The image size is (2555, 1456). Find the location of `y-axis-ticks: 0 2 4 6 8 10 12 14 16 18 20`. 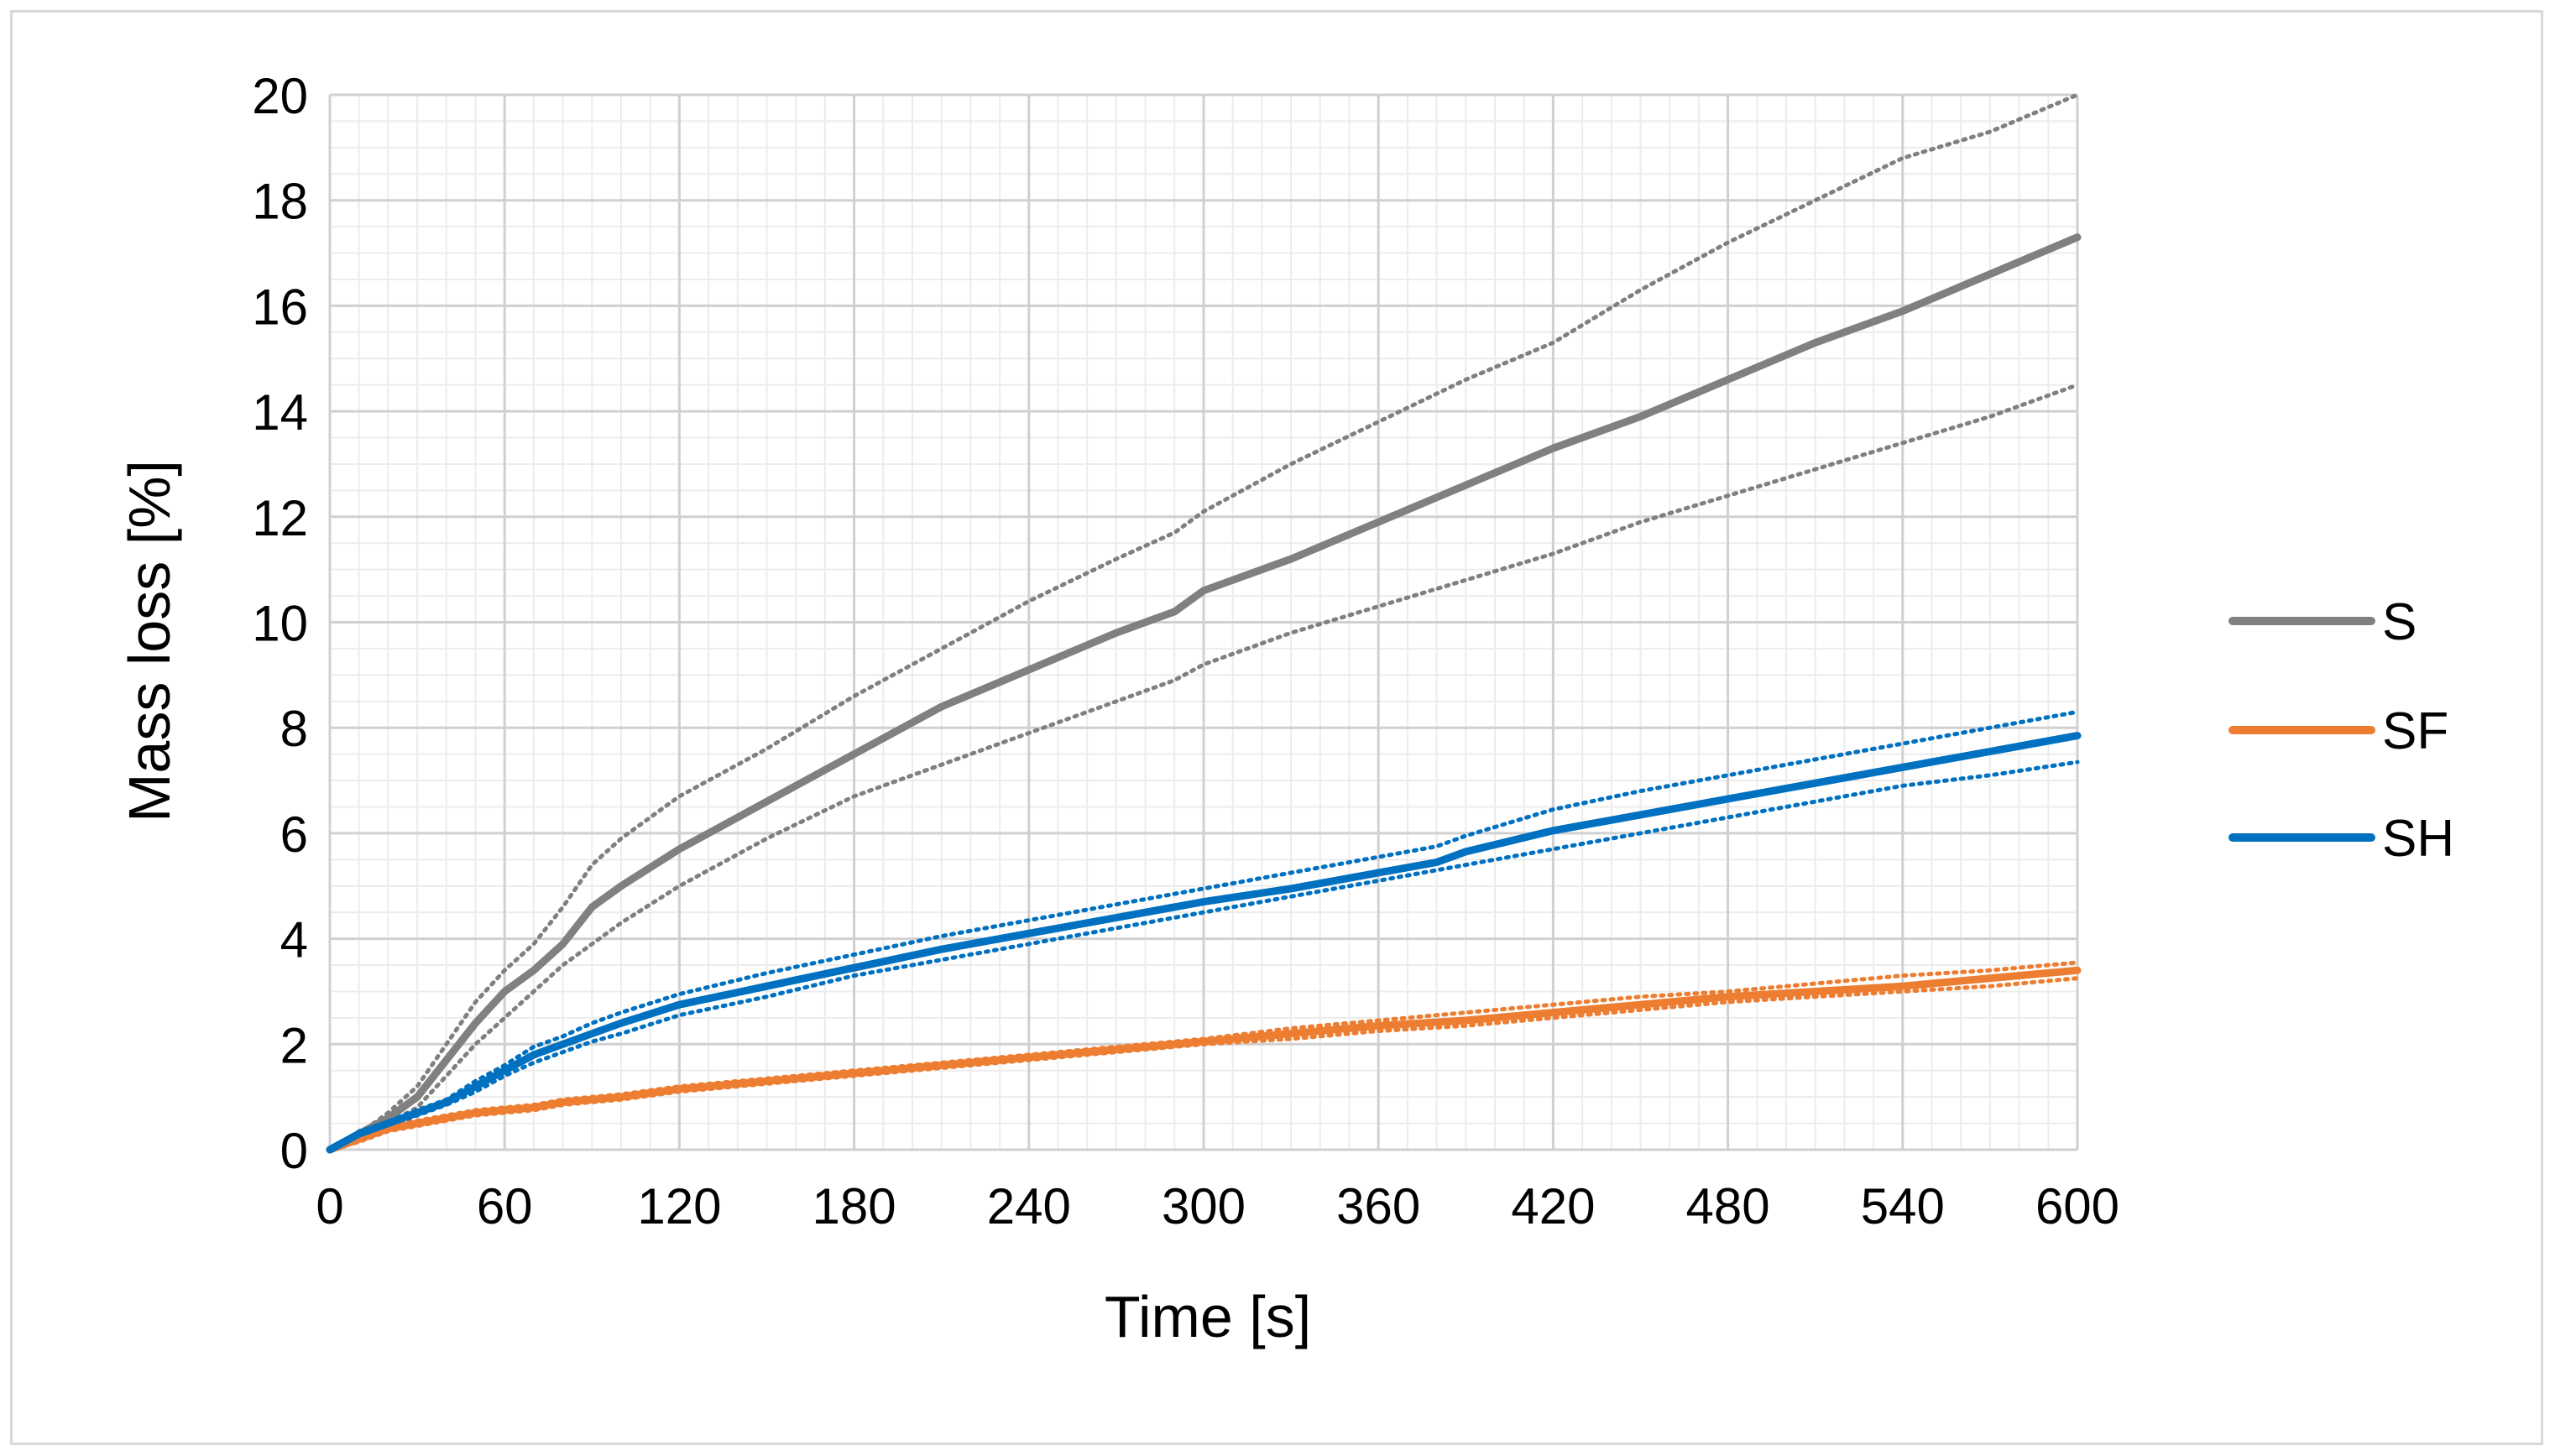

y-axis-ticks: 0 2 4 6 8 10 12 14 16 18 20 is located at coordinates (280, 623).